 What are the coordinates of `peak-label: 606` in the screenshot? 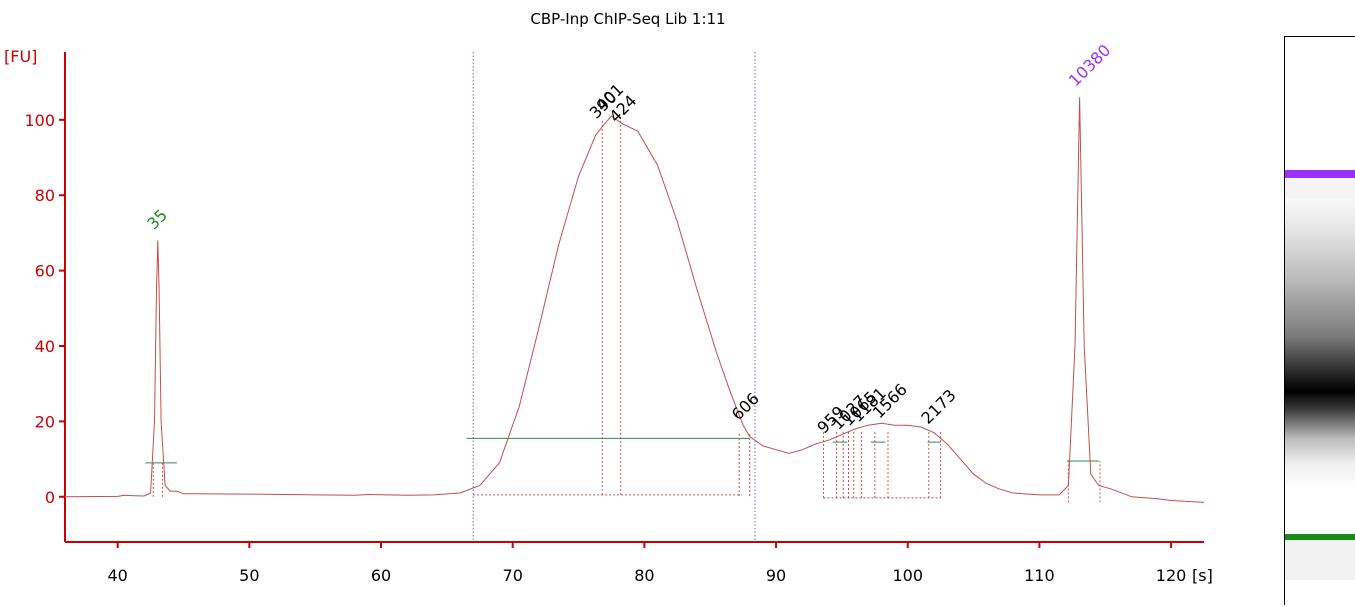 It's located at (745, 406).